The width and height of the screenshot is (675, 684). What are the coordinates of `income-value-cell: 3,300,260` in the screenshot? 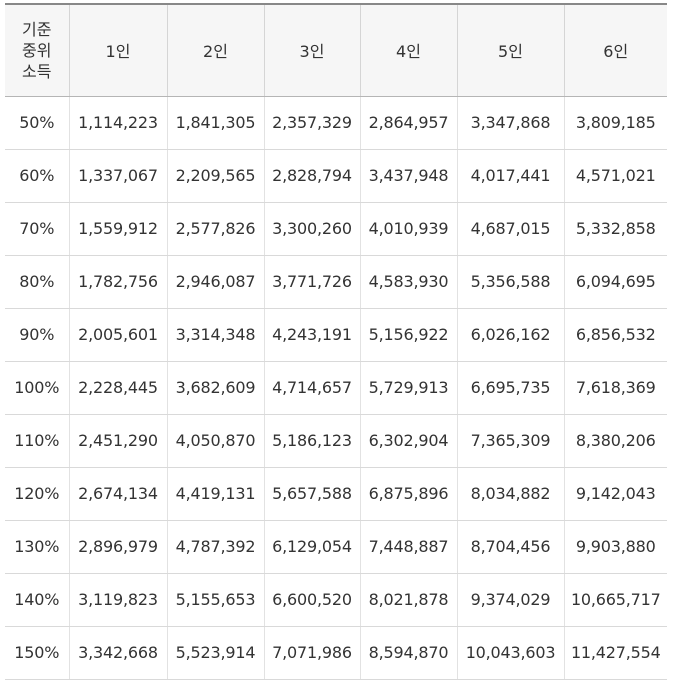 It's located at (311, 229).